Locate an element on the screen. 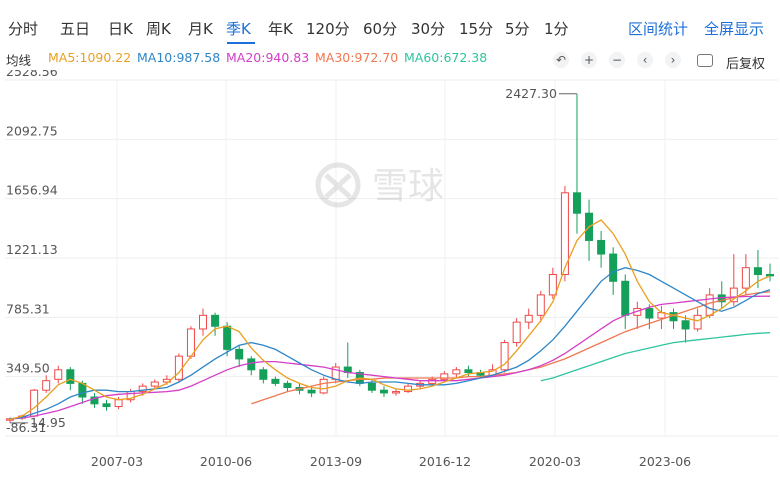  y-tick-label: 1221.13 is located at coordinates (32, 249).